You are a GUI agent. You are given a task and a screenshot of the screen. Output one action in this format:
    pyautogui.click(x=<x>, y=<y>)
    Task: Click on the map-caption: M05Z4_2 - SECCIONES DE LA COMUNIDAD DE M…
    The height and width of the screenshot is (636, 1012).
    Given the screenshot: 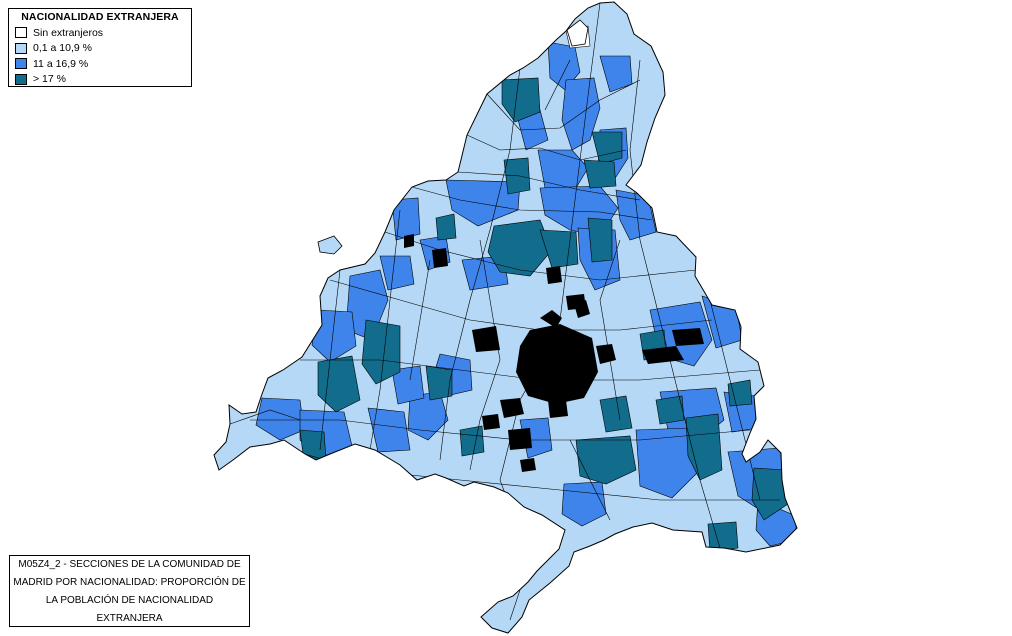 What is the action you would take?
    pyautogui.click(x=129, y=591)
    